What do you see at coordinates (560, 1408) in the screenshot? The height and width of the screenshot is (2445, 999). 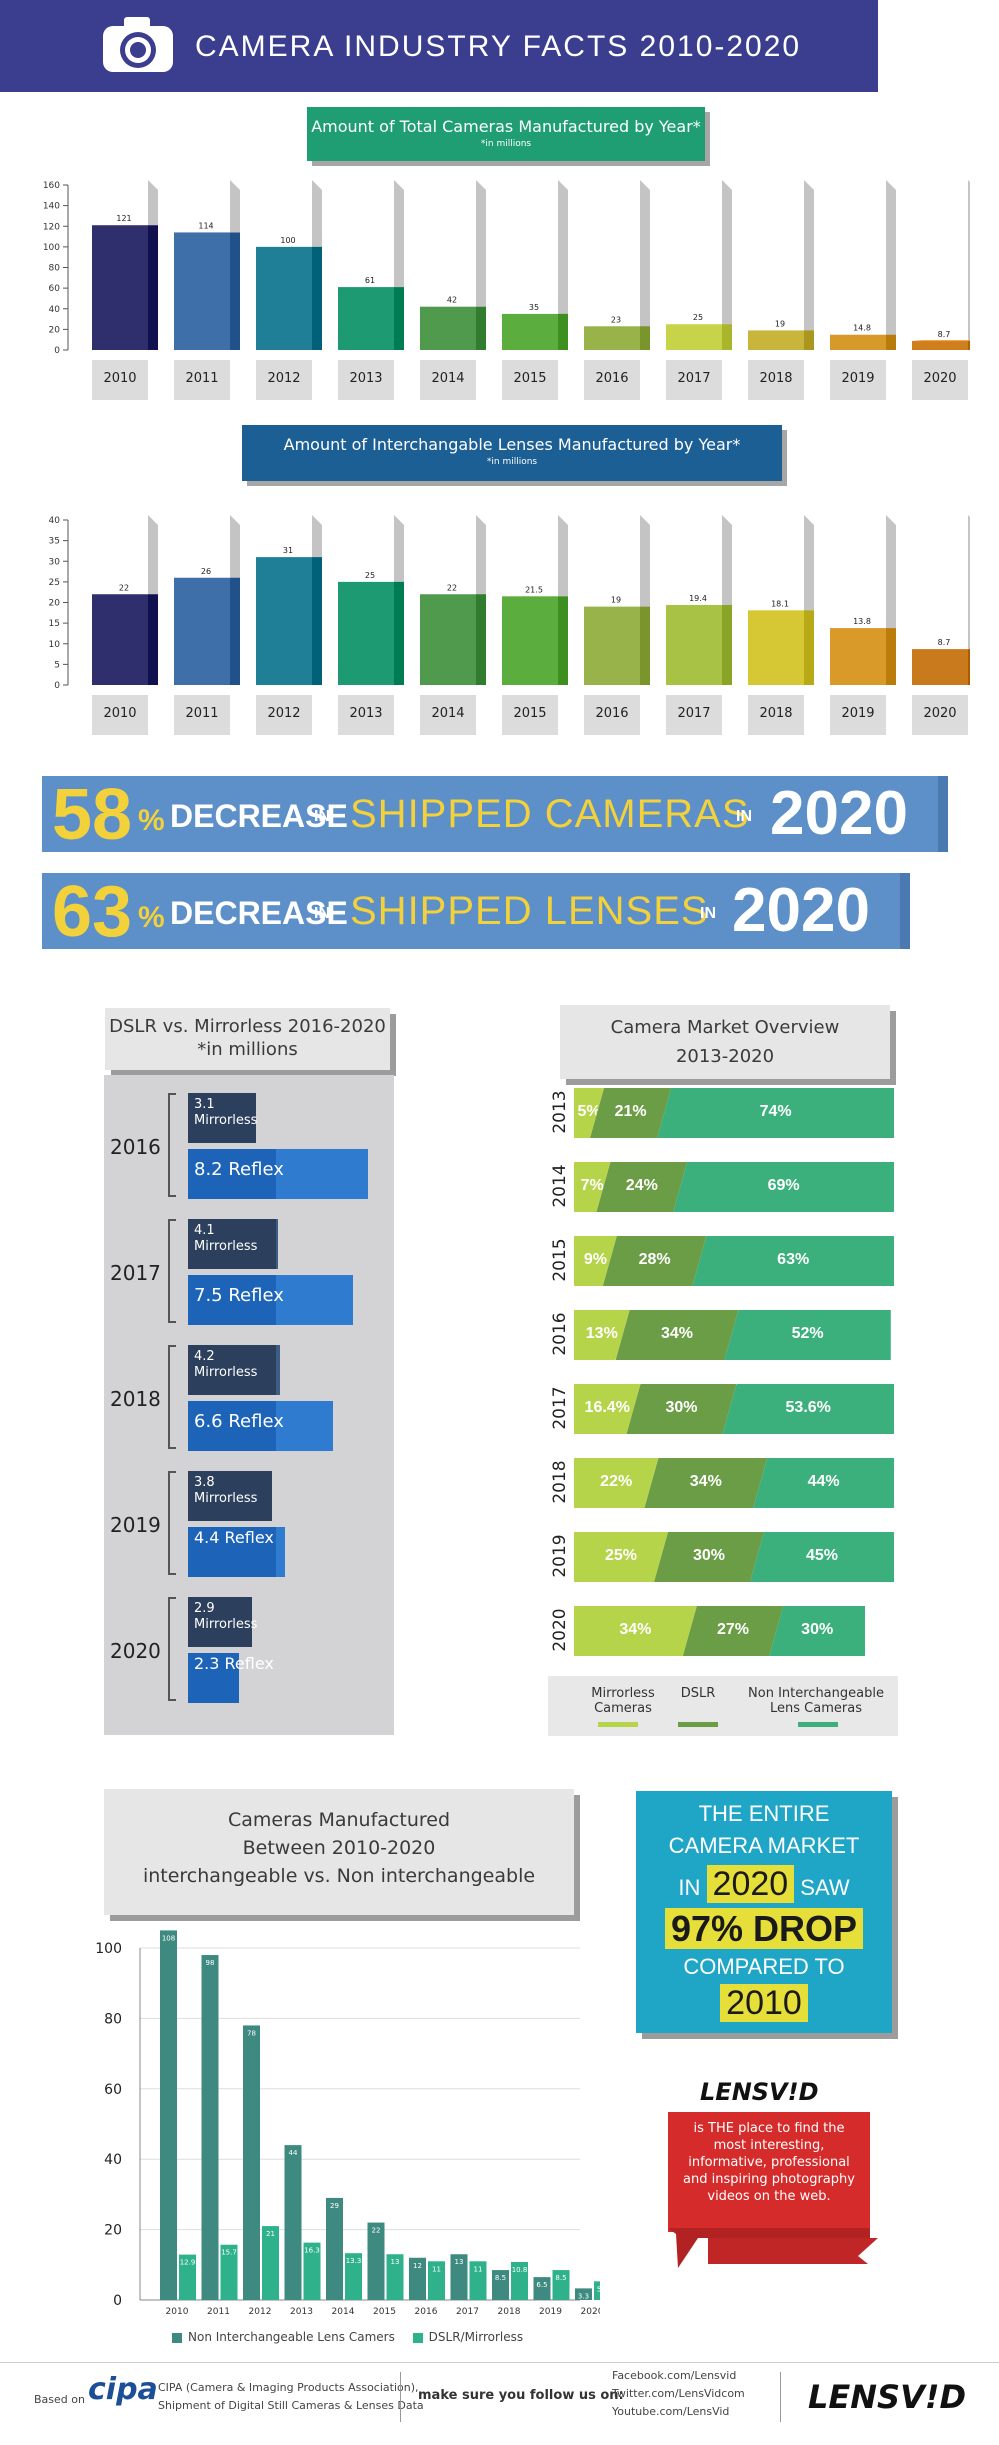 I see `overview-year-2017: 2017` at bounding box center [560, 1408].